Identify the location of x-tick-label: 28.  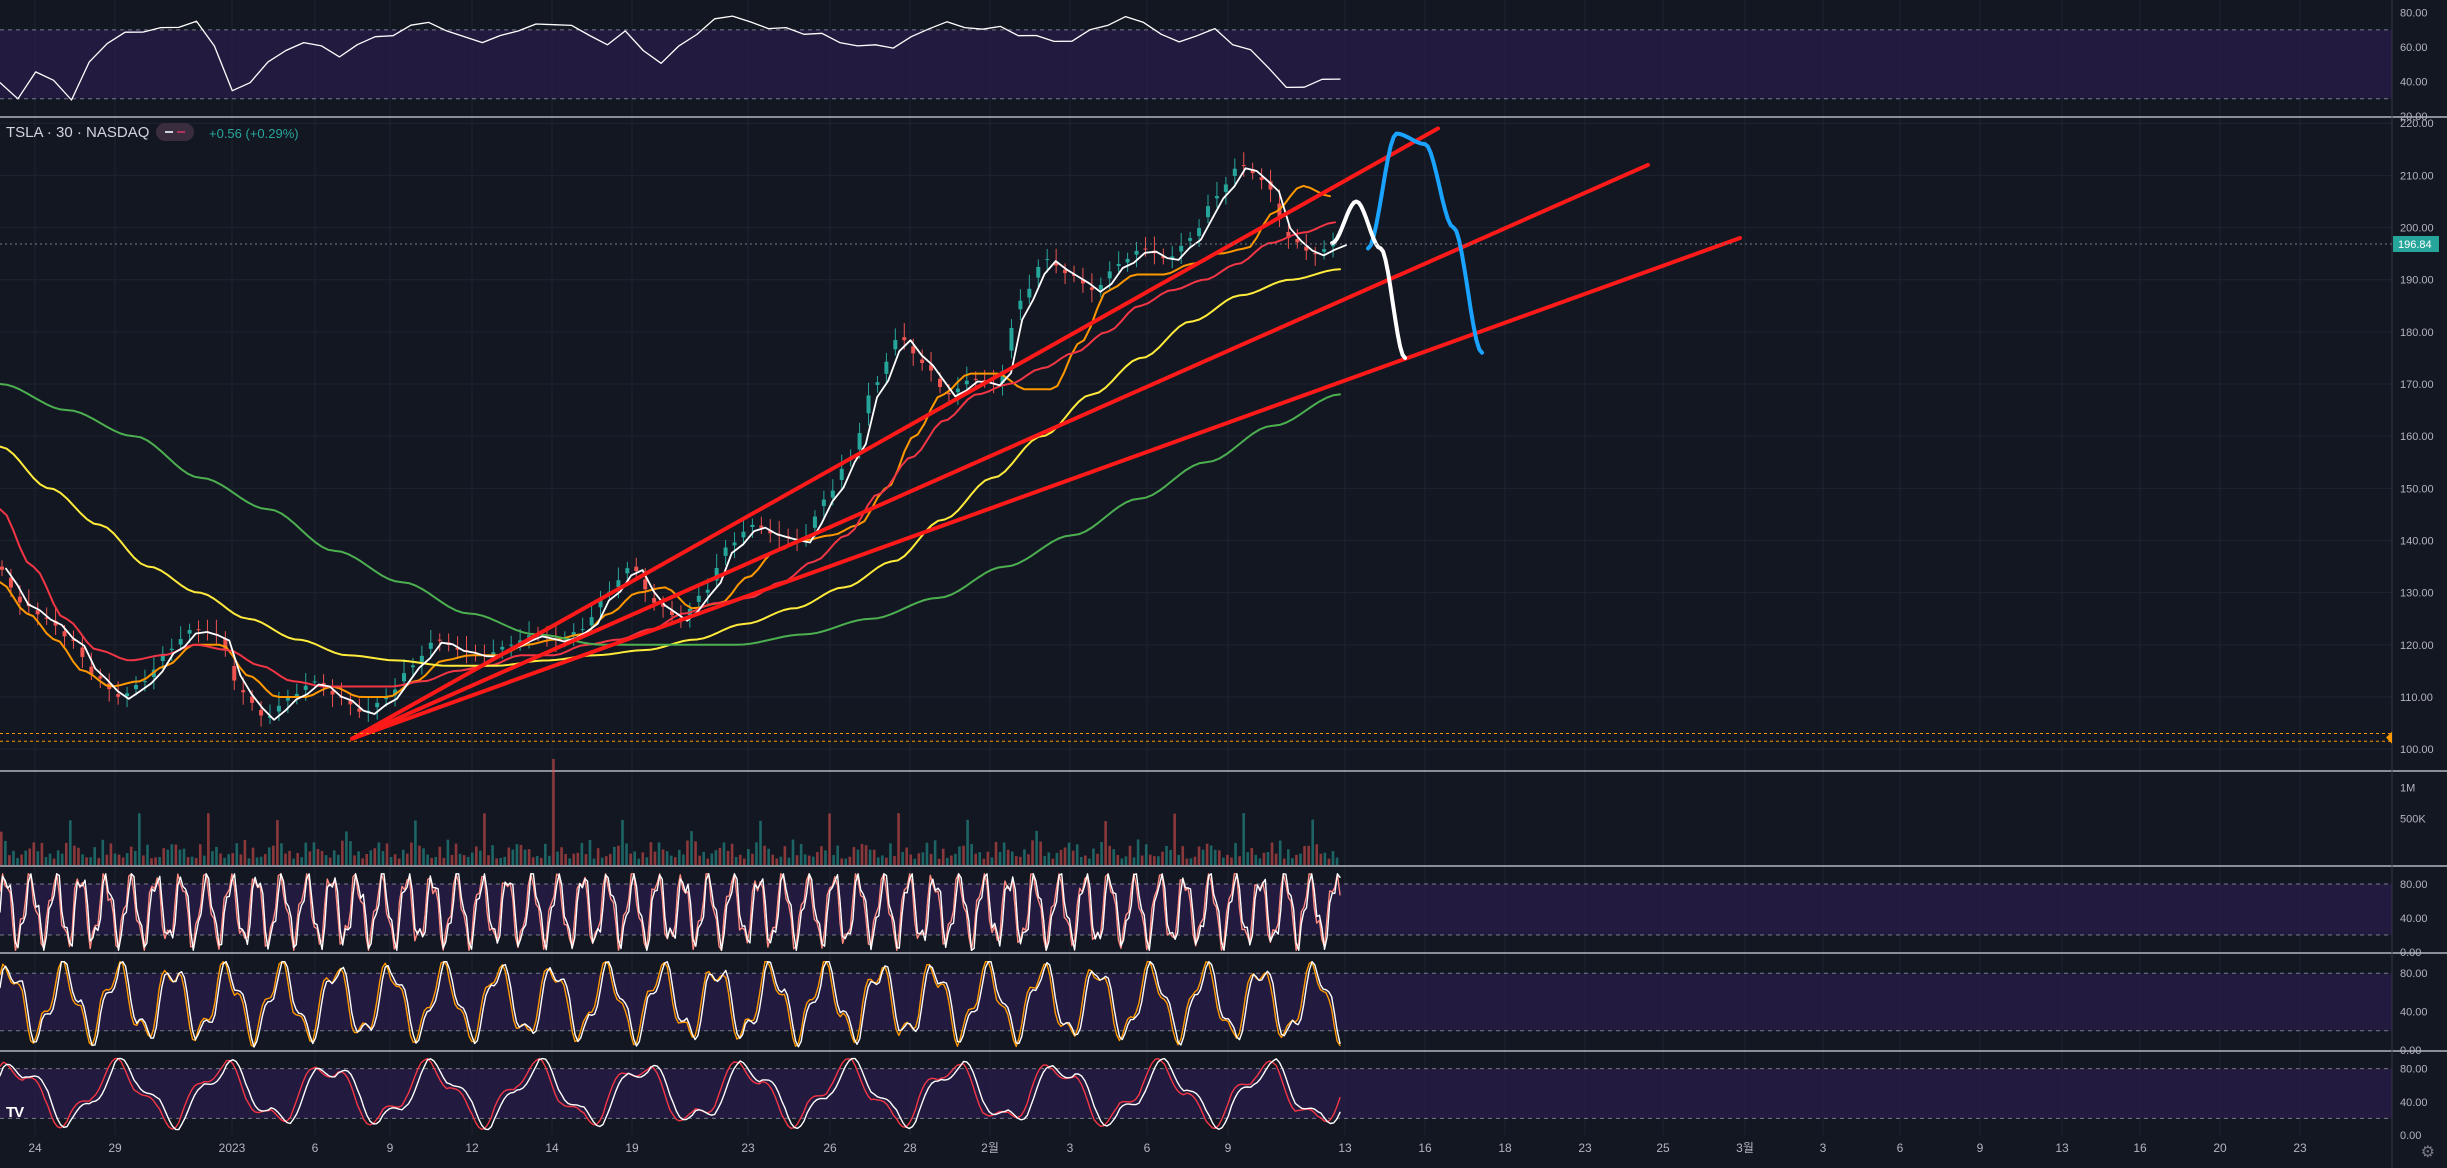
(910, 1148).